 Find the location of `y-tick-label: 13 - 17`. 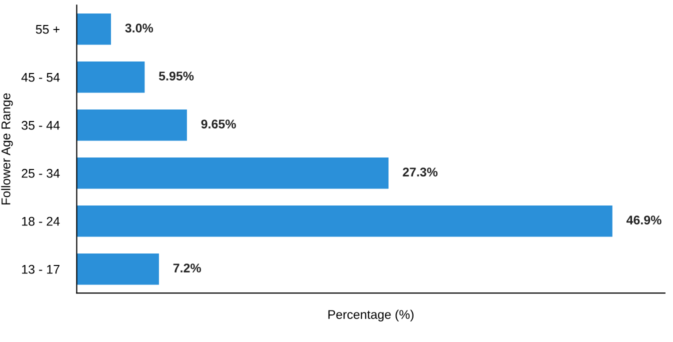

y-tick-label: 13 - 17 is located at coordinates (41, 269).